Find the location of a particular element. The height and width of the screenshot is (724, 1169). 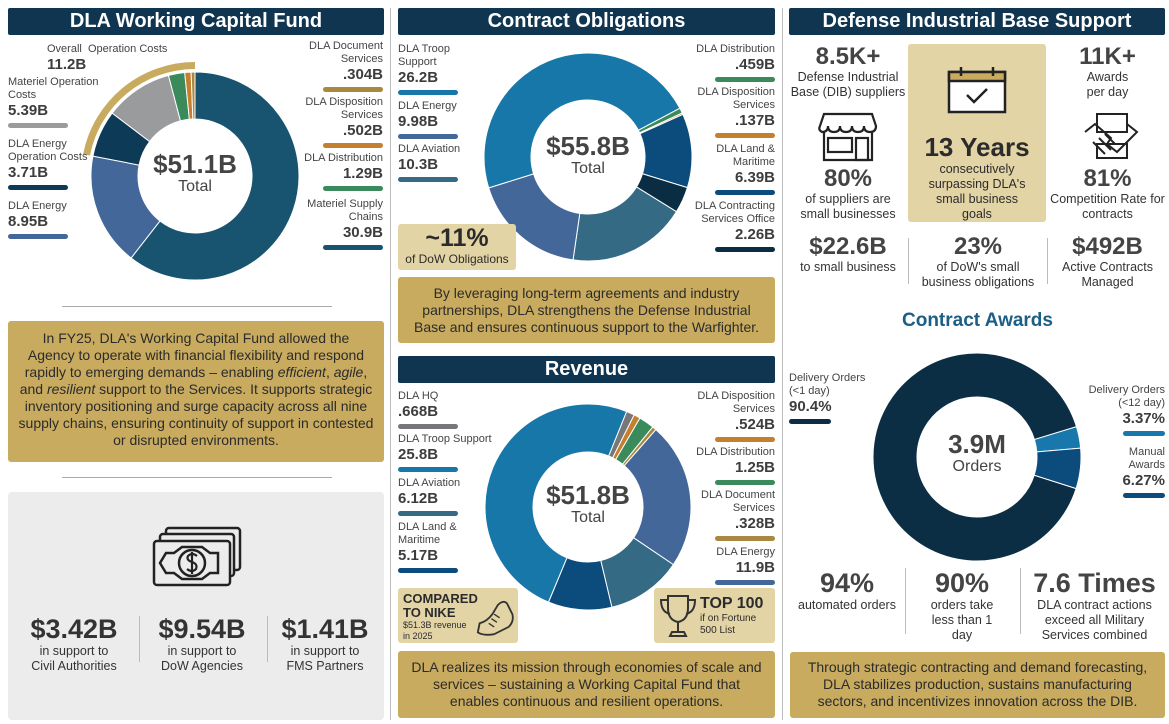

dow-share-badge: ~11% of DoW Obligations is located at coordinates (457, 247).